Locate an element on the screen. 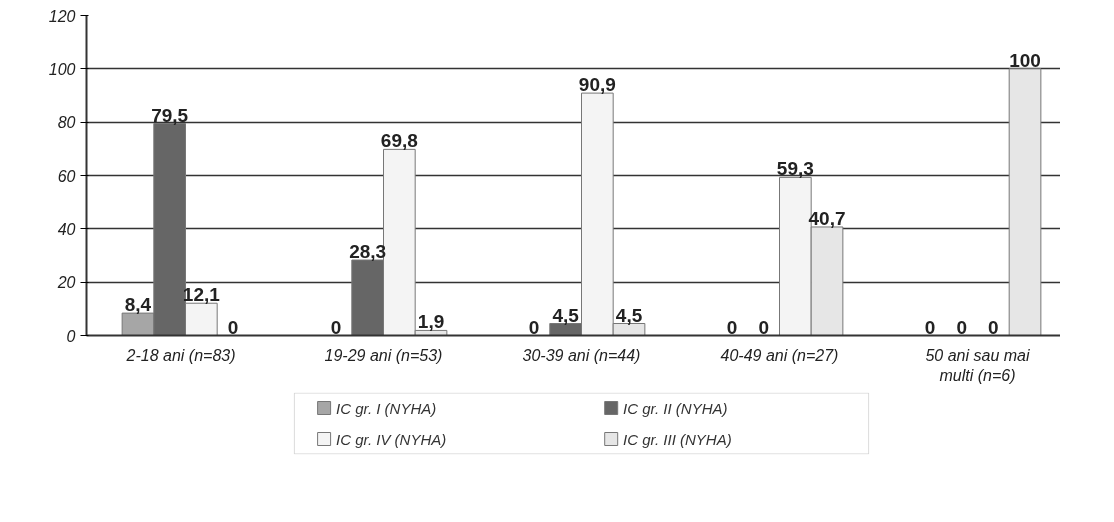  y-tick-label: 80 is located at coordinates (66, 123).